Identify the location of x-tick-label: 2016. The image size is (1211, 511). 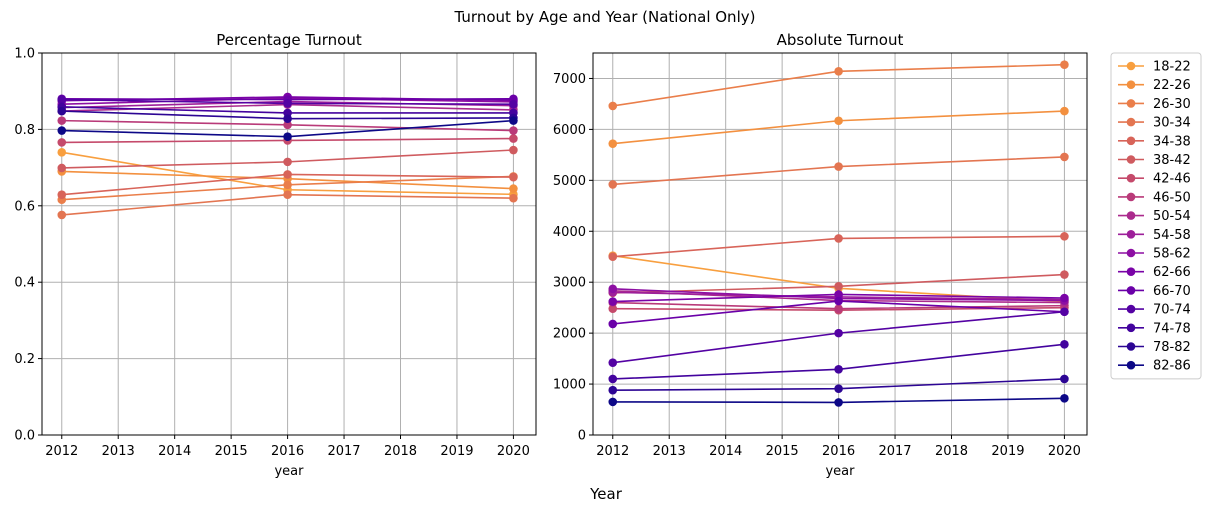
(838, 451).